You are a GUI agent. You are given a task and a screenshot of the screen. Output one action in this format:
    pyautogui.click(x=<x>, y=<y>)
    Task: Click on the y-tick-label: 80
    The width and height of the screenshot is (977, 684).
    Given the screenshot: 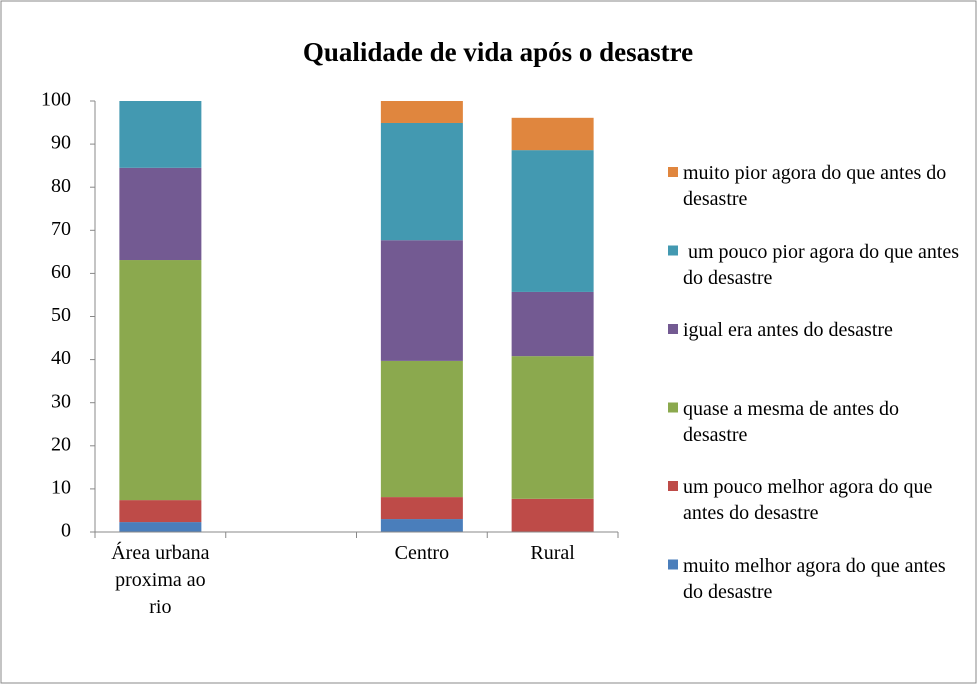 What is the action you would take?
    pyautogui.click(x=61, y=186)
    